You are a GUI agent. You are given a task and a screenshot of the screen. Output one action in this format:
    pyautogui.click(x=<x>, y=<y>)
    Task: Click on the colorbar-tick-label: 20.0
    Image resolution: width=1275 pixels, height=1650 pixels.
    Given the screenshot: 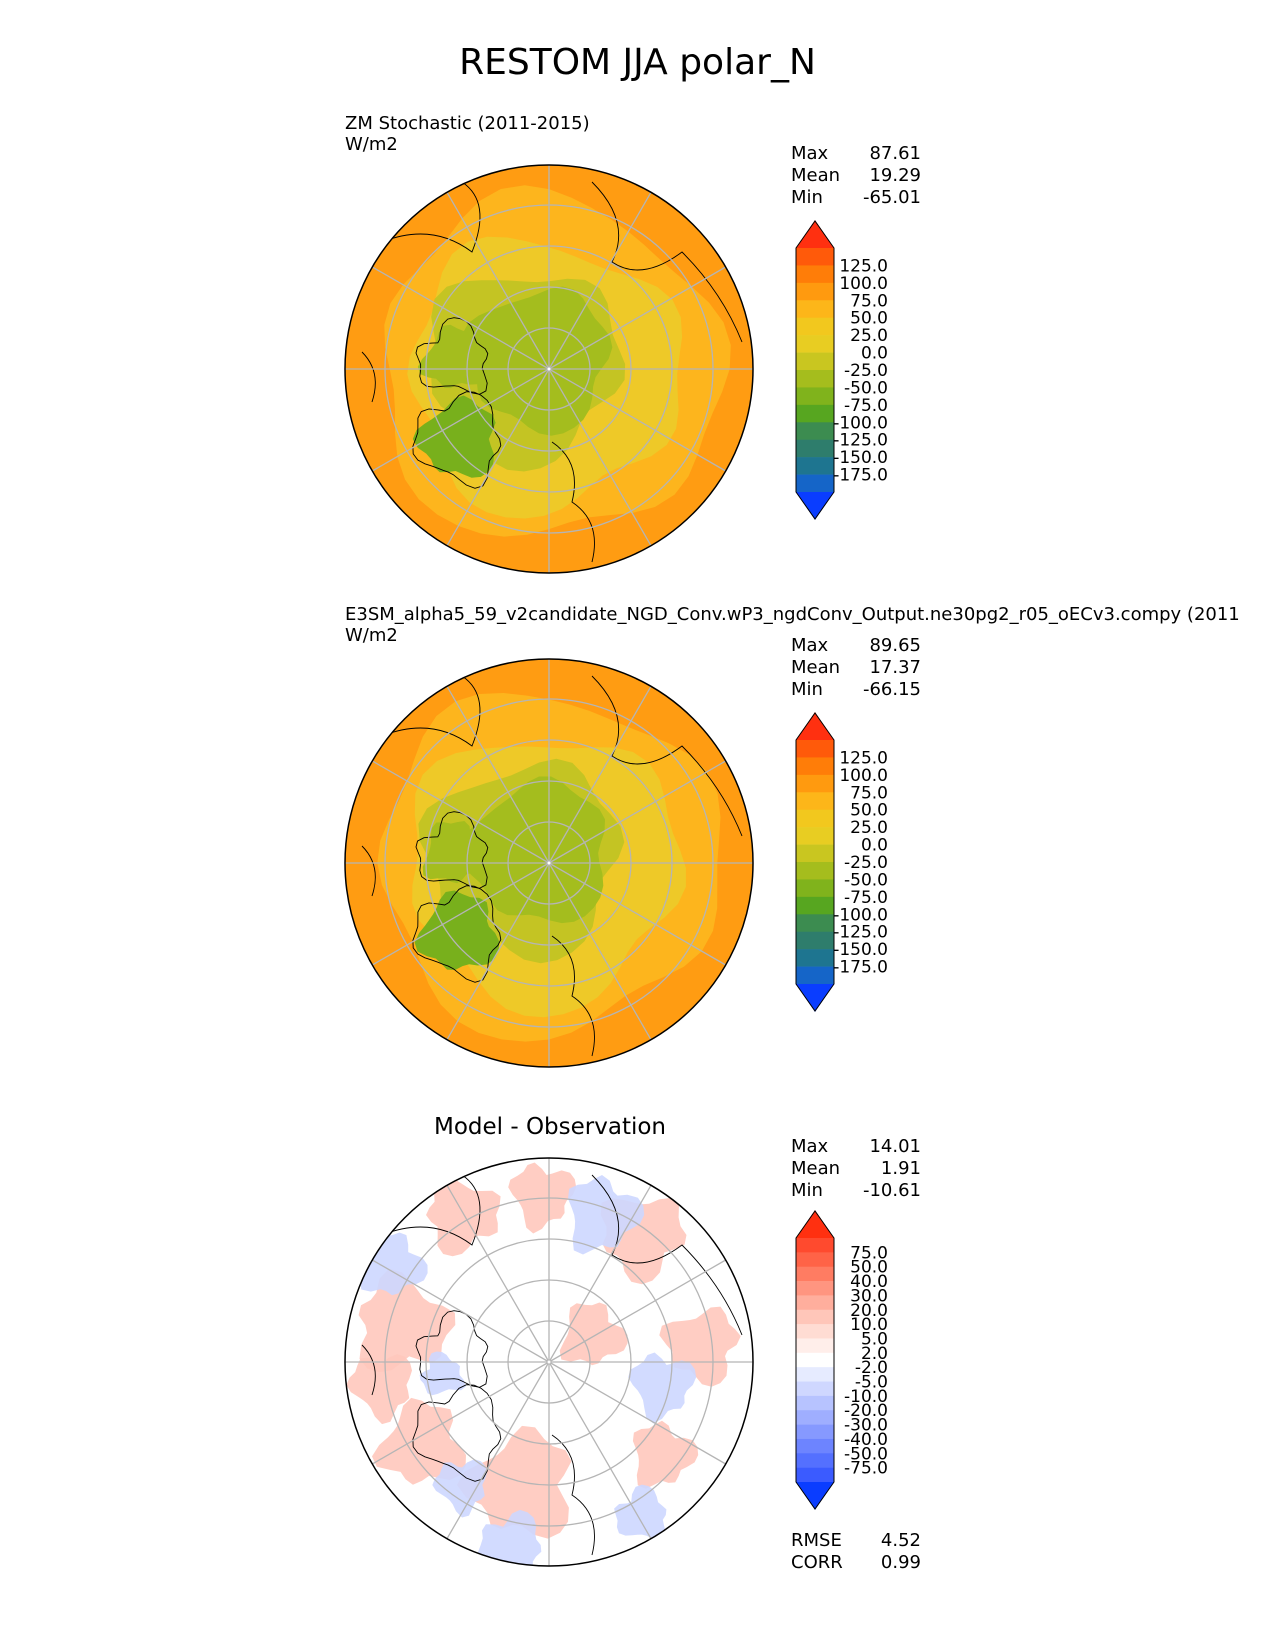 What is the action you would take?
    pyautogui.click(x=869, y=1311)
    